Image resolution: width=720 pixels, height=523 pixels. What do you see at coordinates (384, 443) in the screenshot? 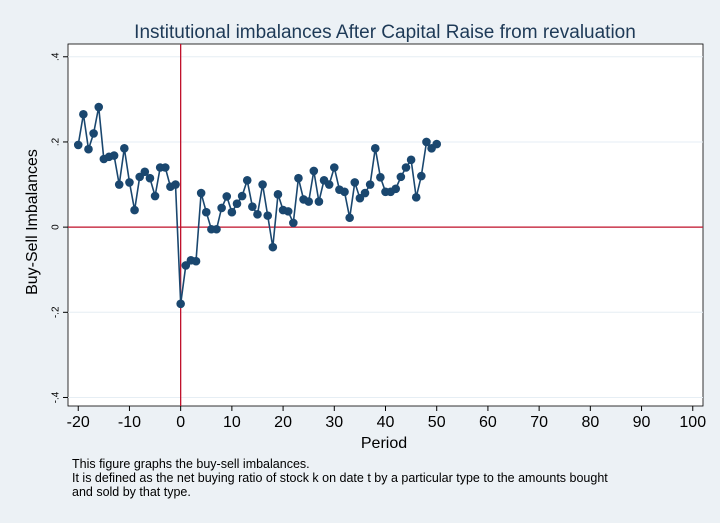
I see `x-axis-label: Period` at bounding box center [384, 443].